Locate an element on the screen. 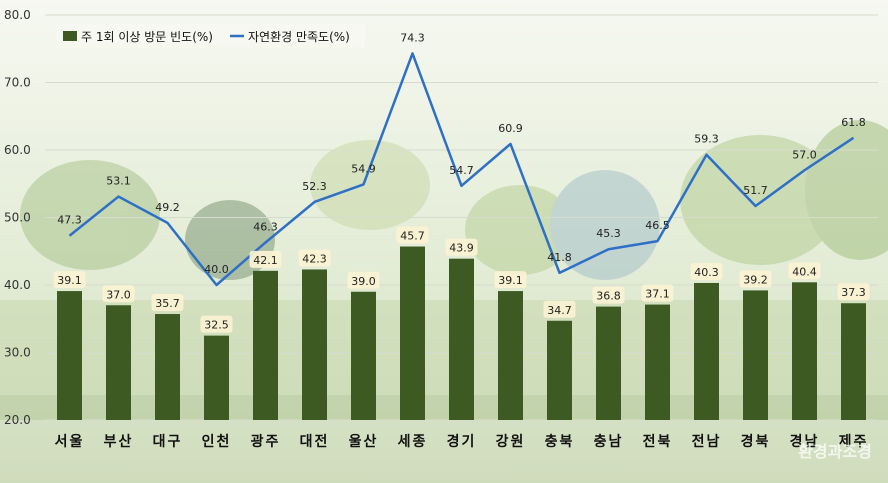  y-tick-label: 20.0 is located at coordinates (17, 420).